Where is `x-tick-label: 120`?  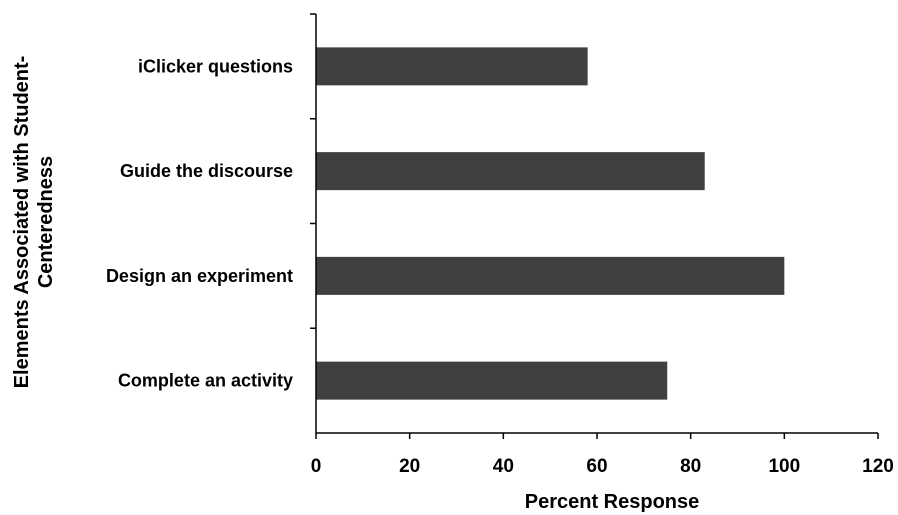 x-tick-label: 120 is located at coordinates (878, 466).